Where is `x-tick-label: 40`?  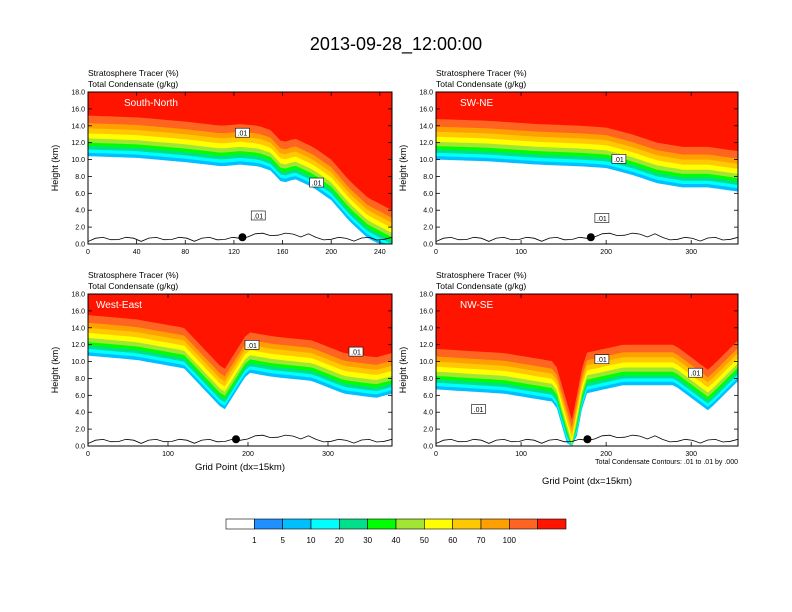 x-tick-label: 40 is located at coordinates (137, 252).